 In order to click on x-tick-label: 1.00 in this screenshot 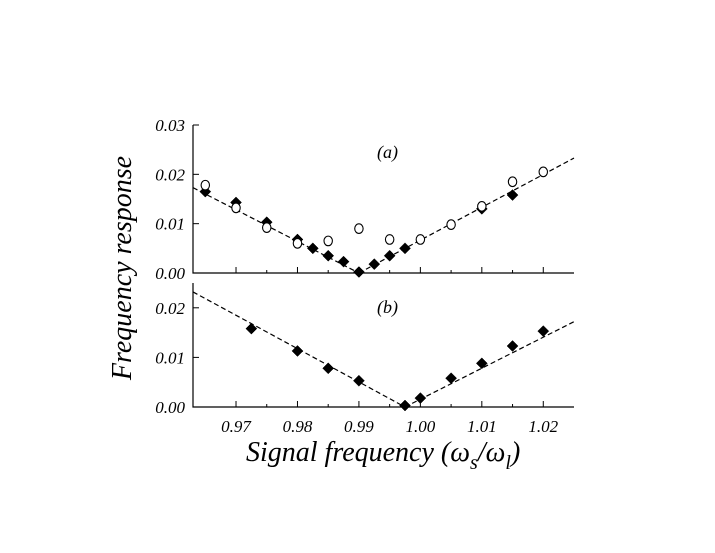, I will do `click(420, 426)`.